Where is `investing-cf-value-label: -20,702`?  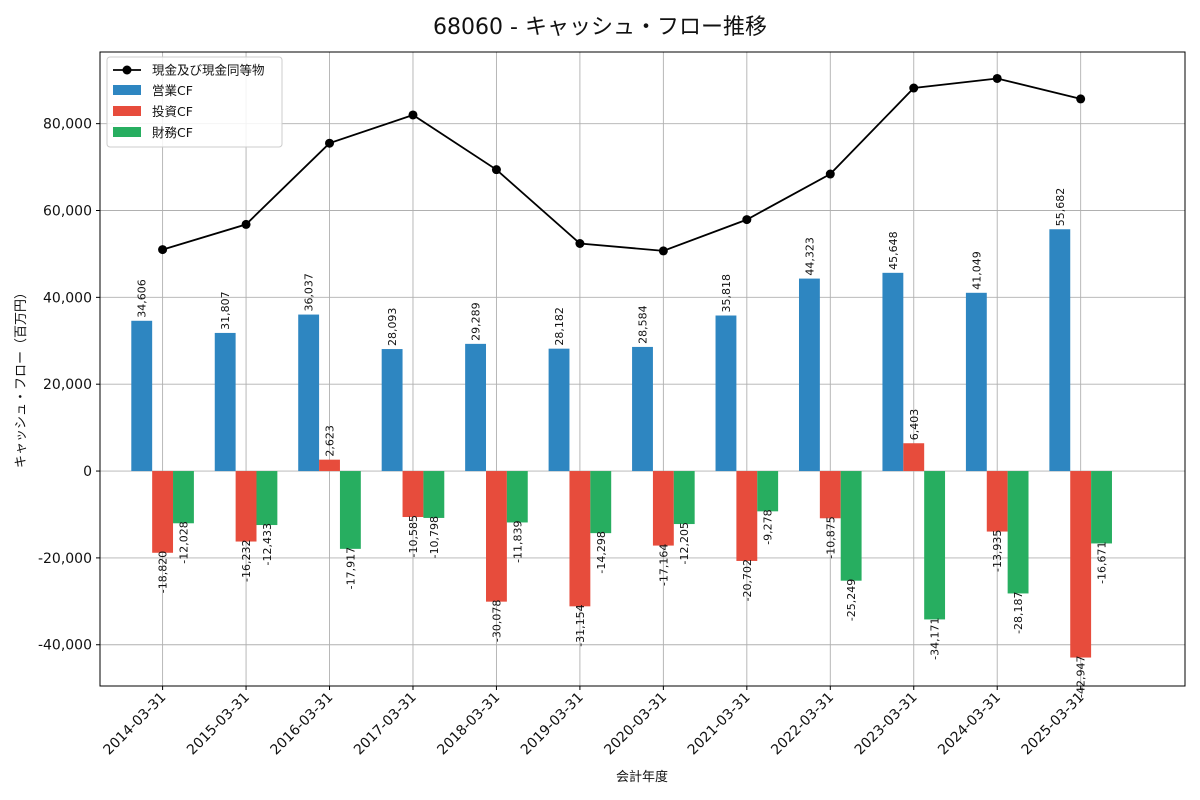
investing-cf-value-label: -20,702 is located at coordinates (747, 580).